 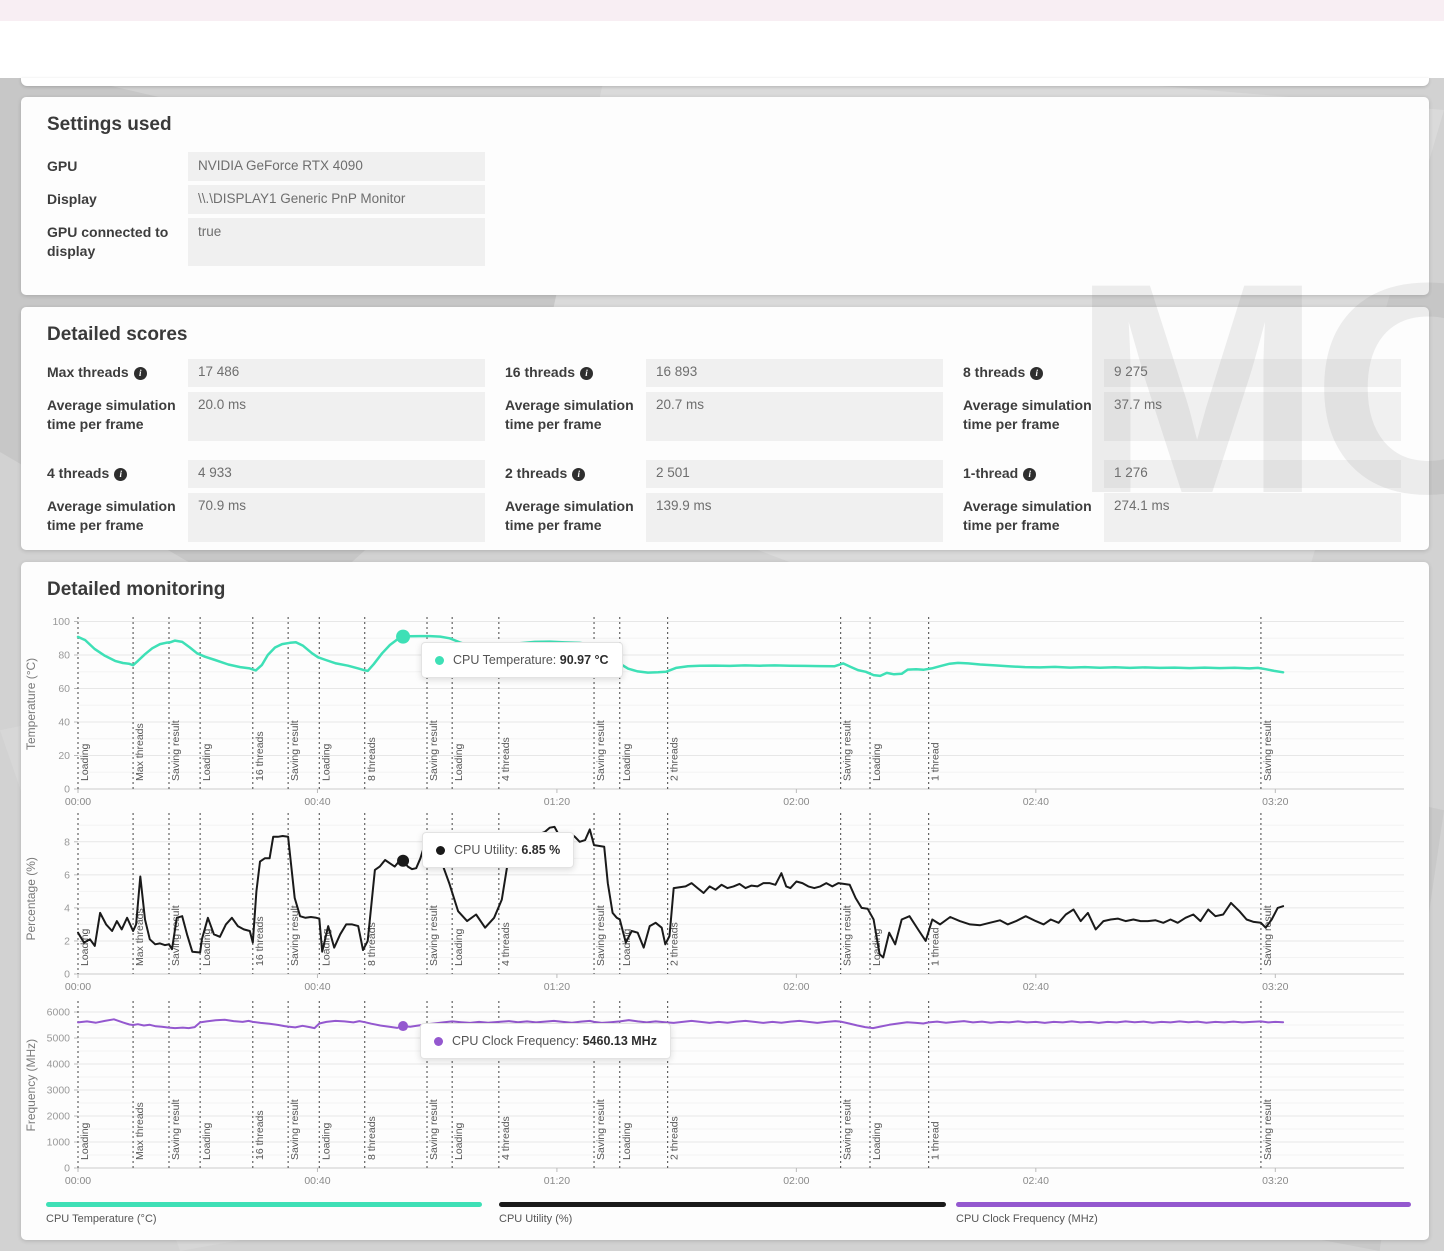 I want to click on score-label: 1-thread i, so click(x=1033, y=474).